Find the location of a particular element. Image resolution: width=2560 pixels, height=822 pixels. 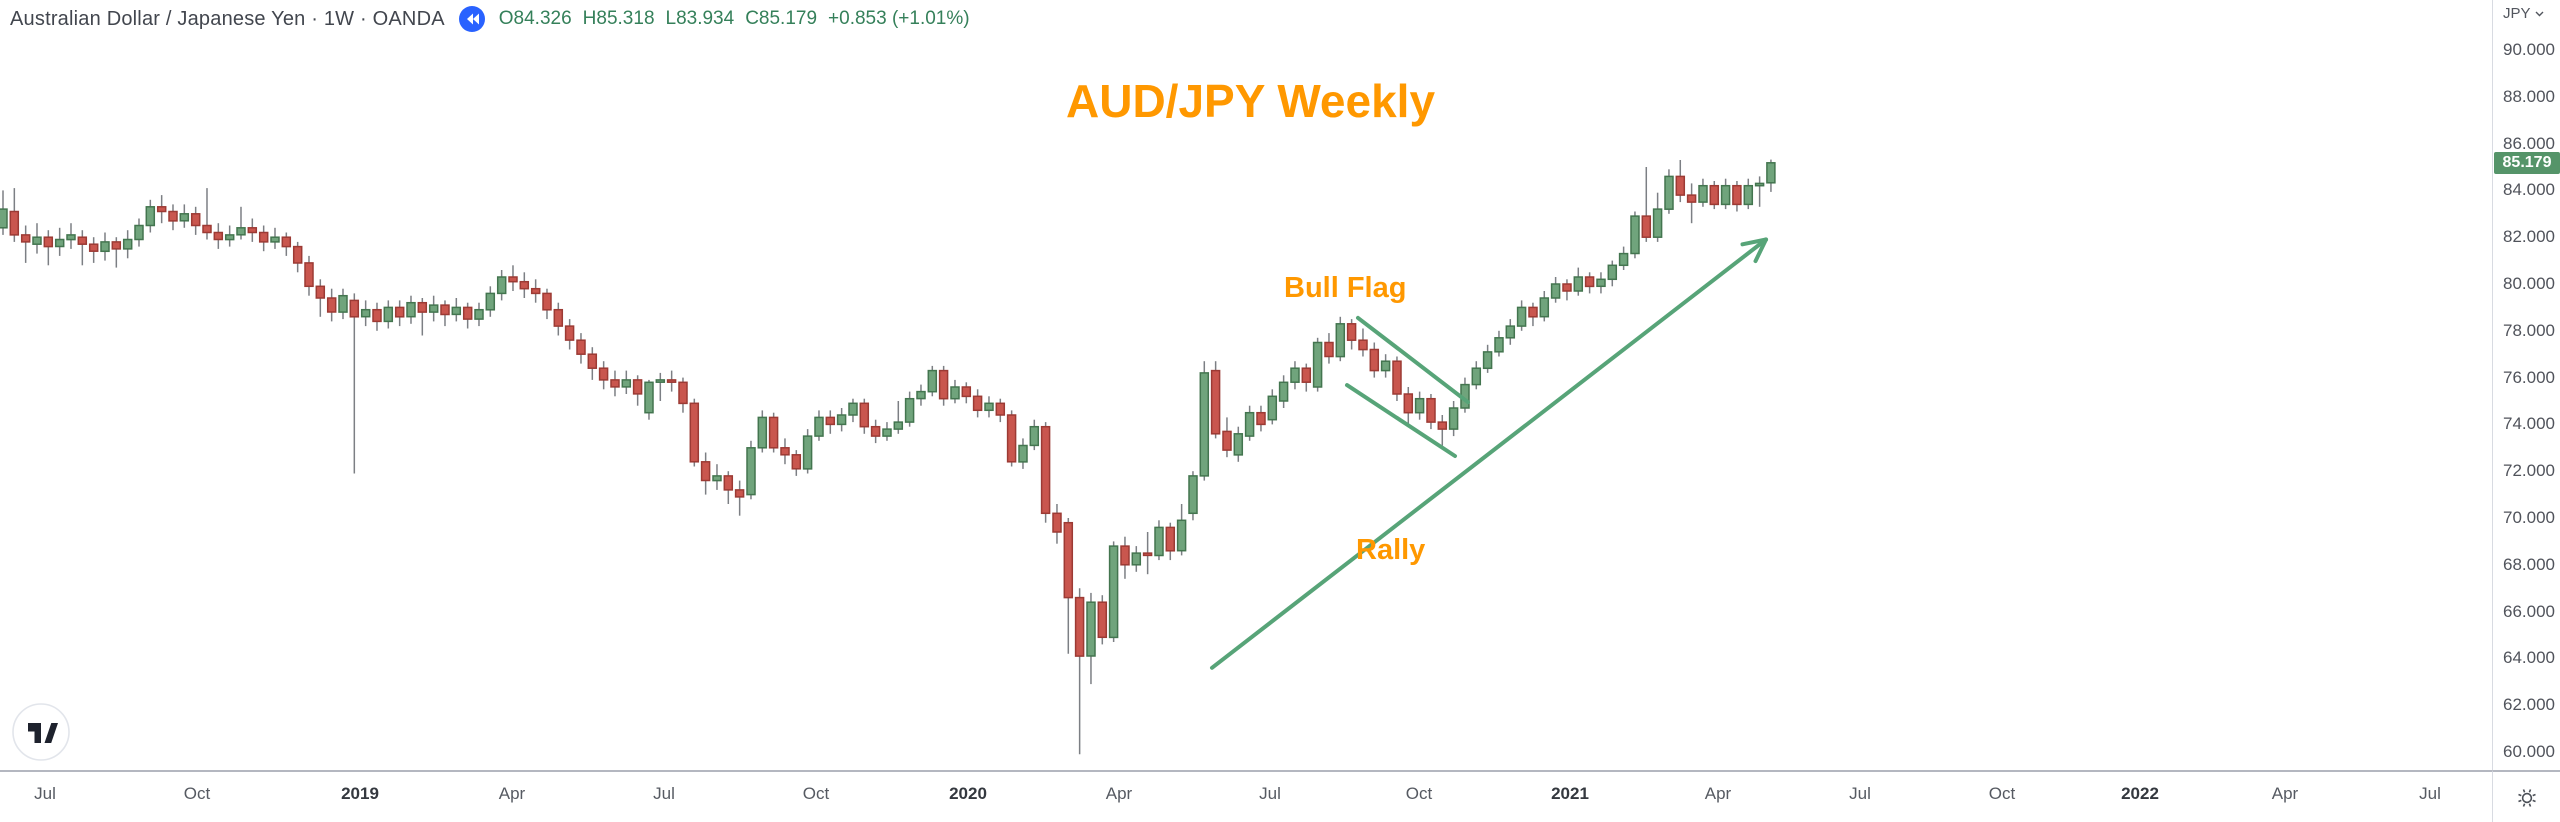

chevron-down-icon is located at coordinates (2539, 13).